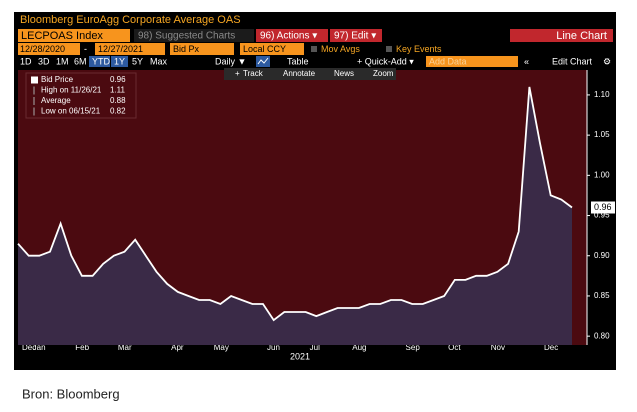  Describe the element at coordinates (71, 393) in the screenshot. I see `footer: Bron: Bloomberg` at that location.